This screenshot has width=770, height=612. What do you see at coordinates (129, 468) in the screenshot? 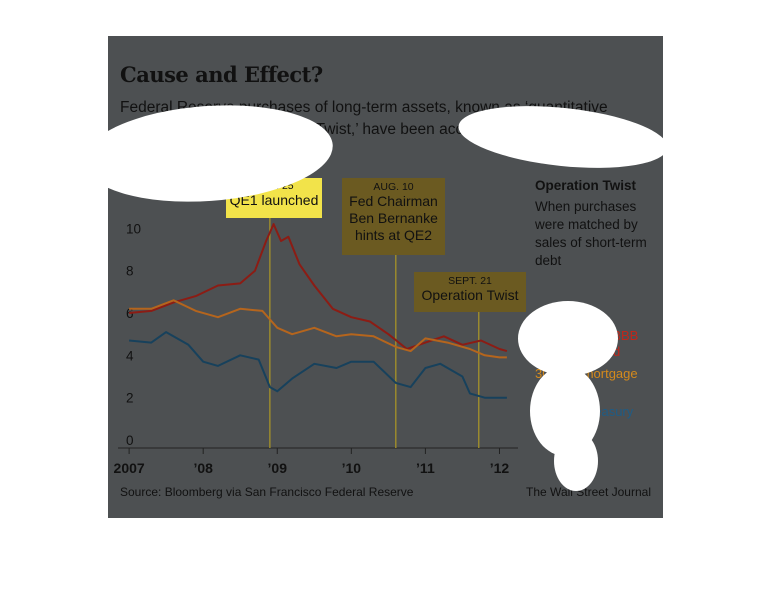
I see `x-tick-label: 2007` at bounding box center [129, 468].